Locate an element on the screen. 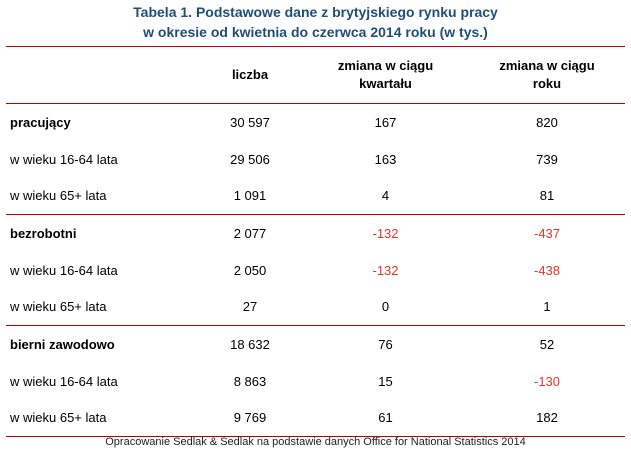  table-row: w wieku 16-64 lata 2 050 -132 -438 is located at coordinates (315, 270).